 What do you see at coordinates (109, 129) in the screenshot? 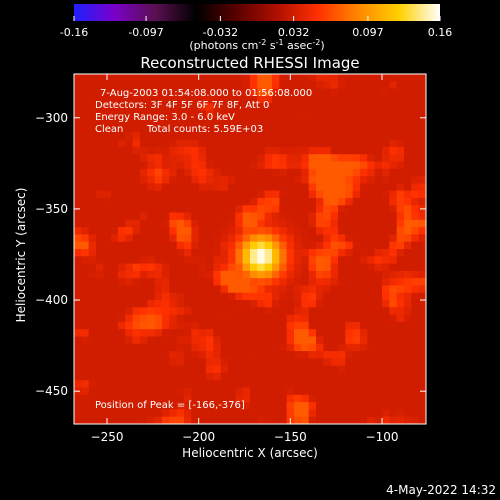
I see `annotation-clean: Clean` at bounding box center [109, 129].